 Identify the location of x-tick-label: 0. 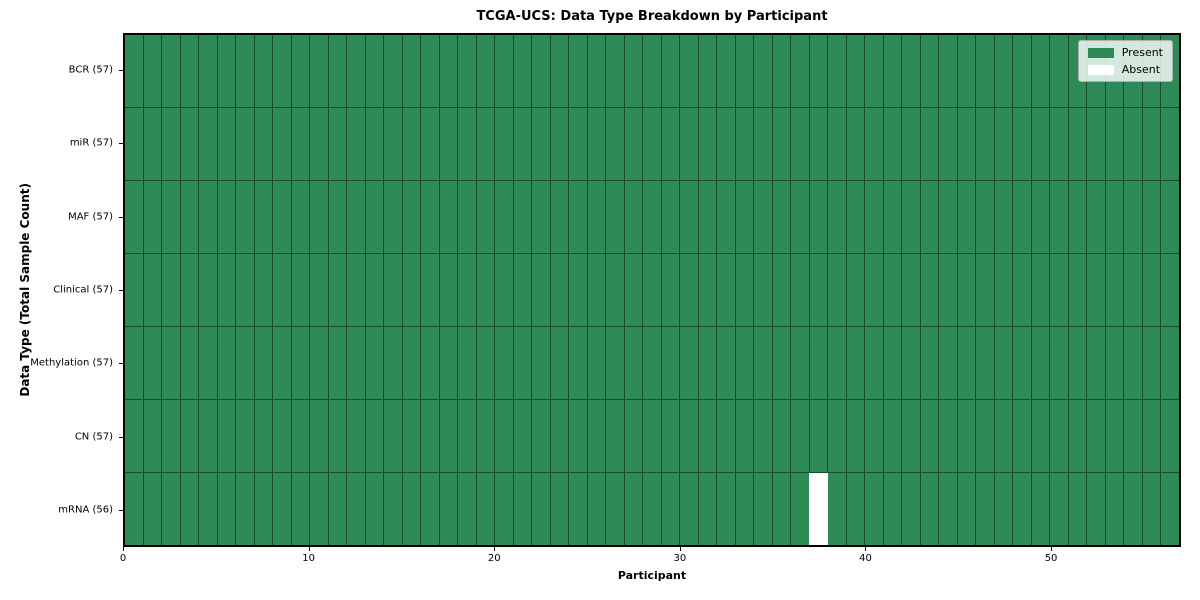
(123, 558).